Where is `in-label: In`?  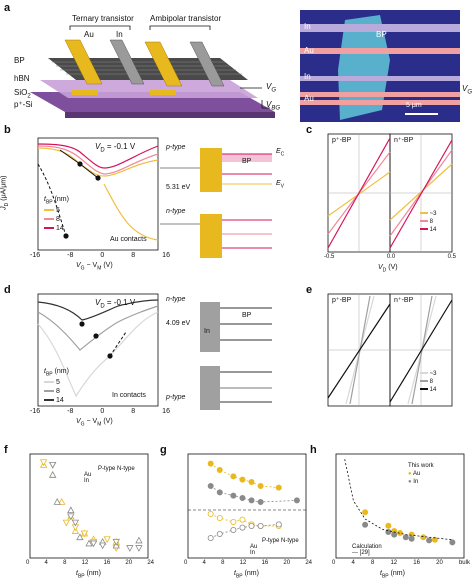
in-label: In is located at coordinates (119, 34).